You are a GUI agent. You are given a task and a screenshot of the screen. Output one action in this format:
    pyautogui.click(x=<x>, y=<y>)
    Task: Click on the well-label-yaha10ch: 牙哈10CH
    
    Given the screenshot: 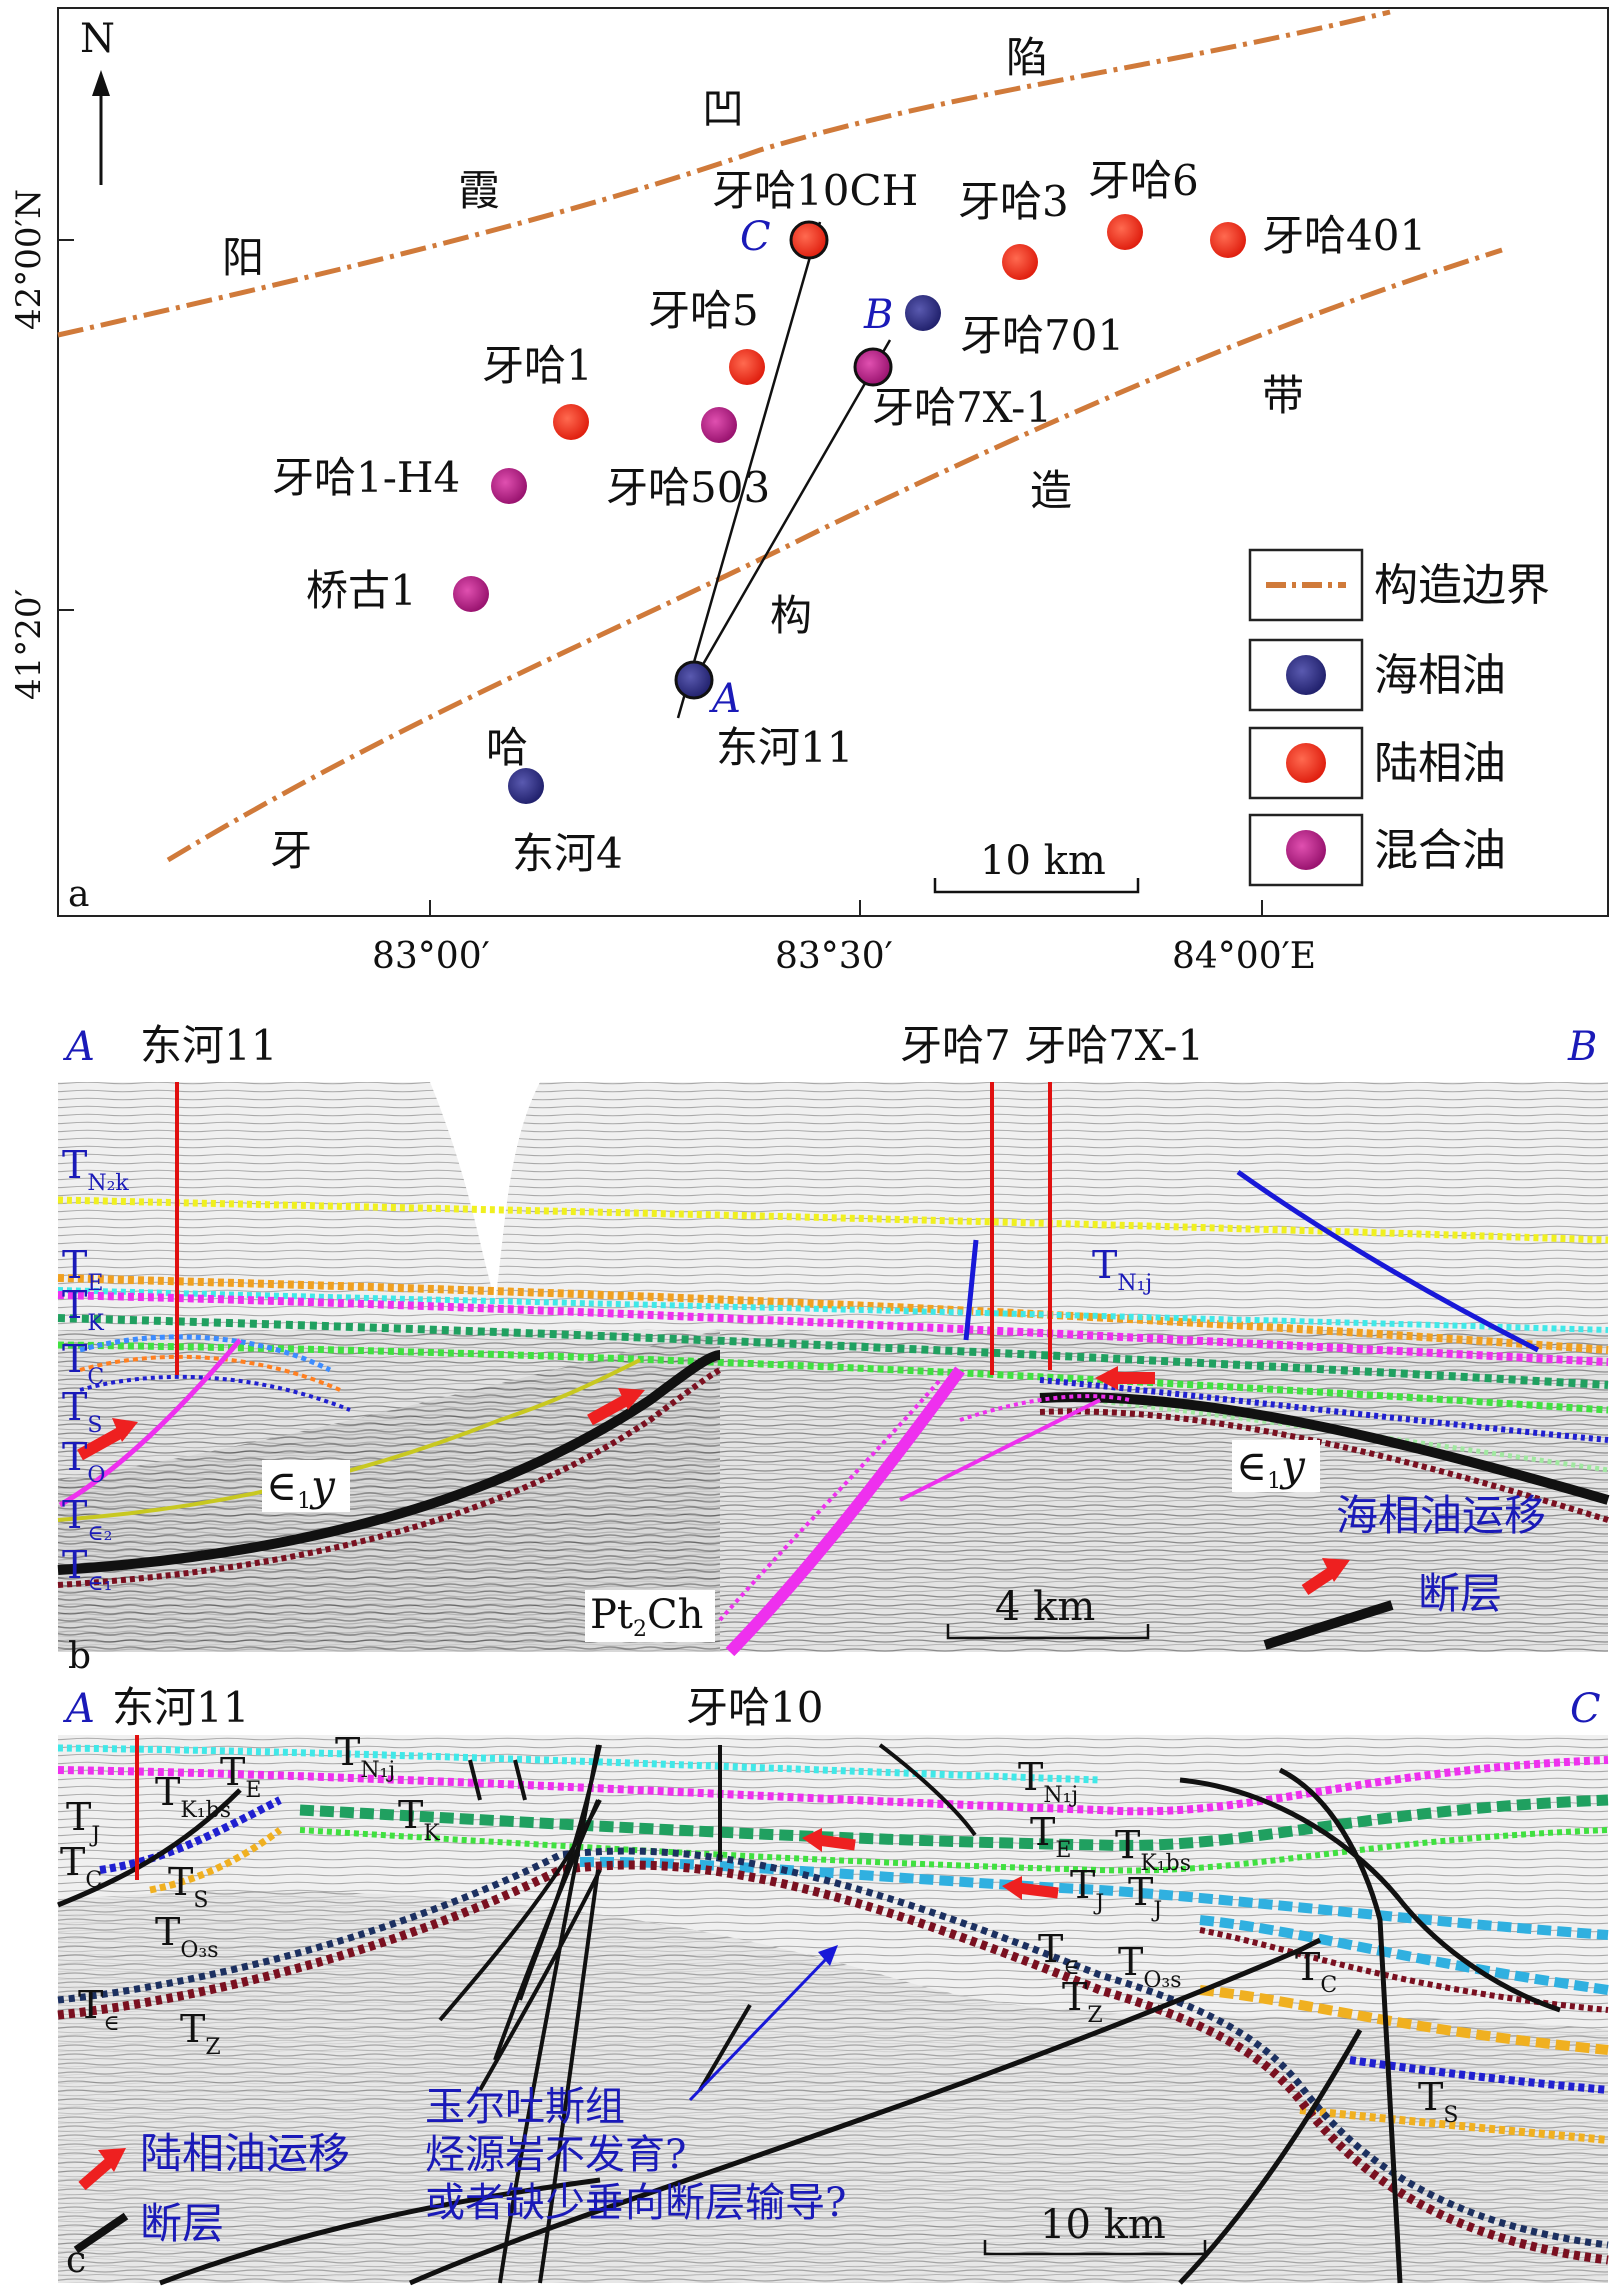 What is the action you would take?
    pyautogui.click(x=815, y=190)
    